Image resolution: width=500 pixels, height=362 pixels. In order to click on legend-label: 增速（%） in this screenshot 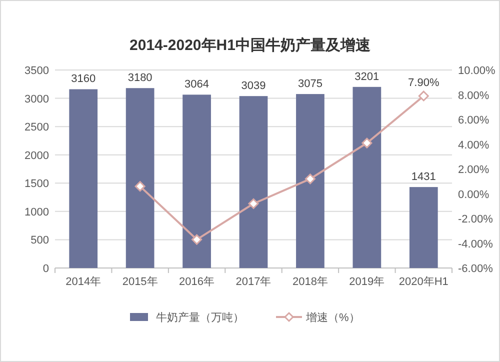, I will do `click(332, 317)`.